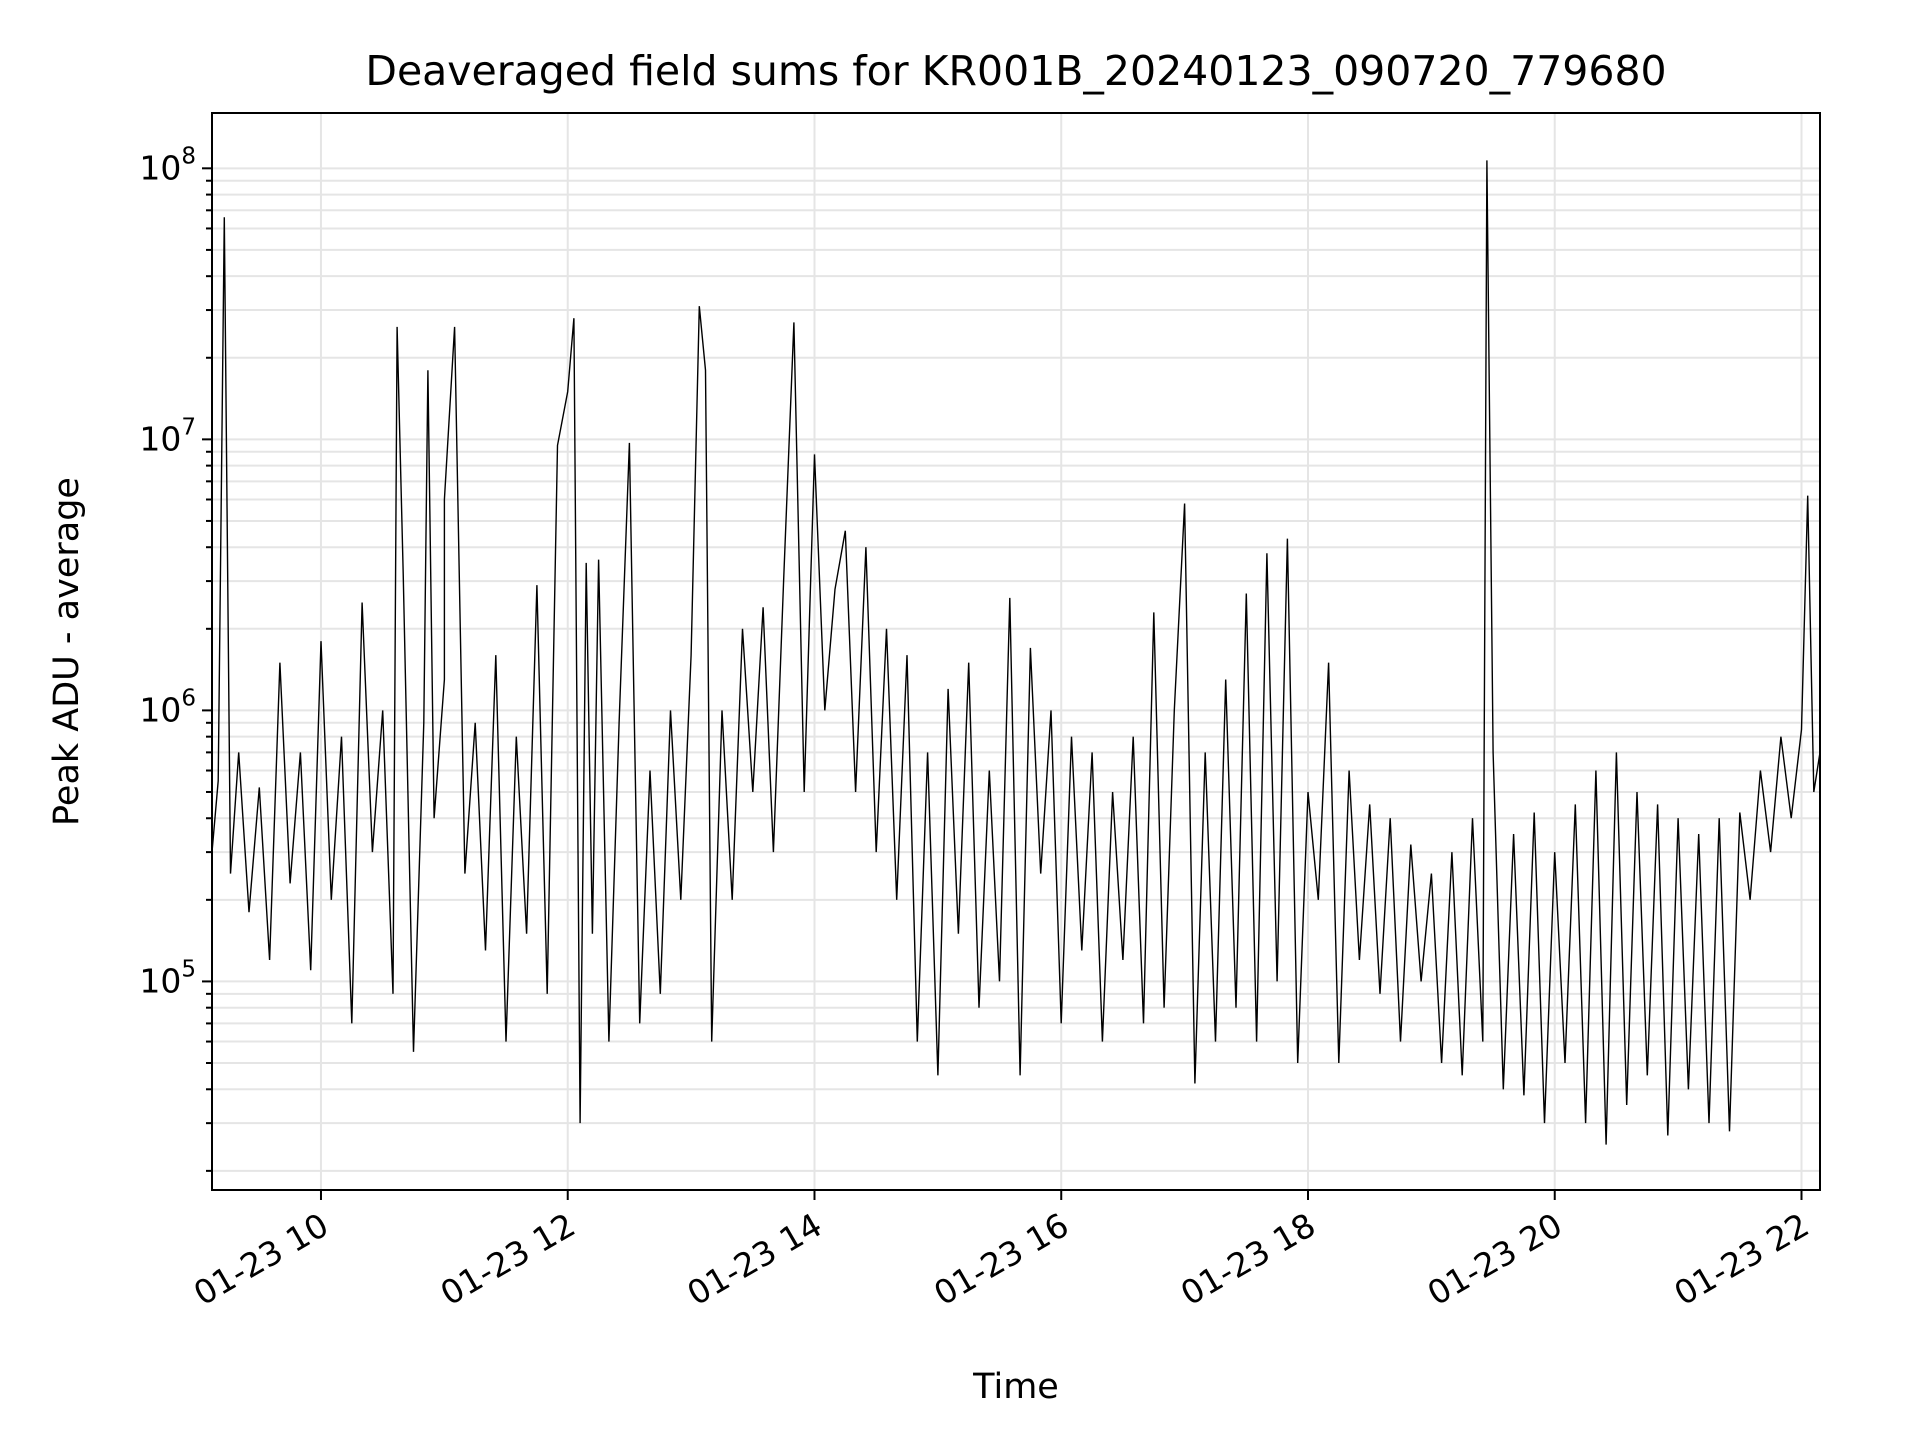 The height and width of the screenshot is (1440, 1920). What do you see at coordinates (167, 707) in the screenshot?
I see `y-tick-label: 10⁶` at bounding box center [167, 707].